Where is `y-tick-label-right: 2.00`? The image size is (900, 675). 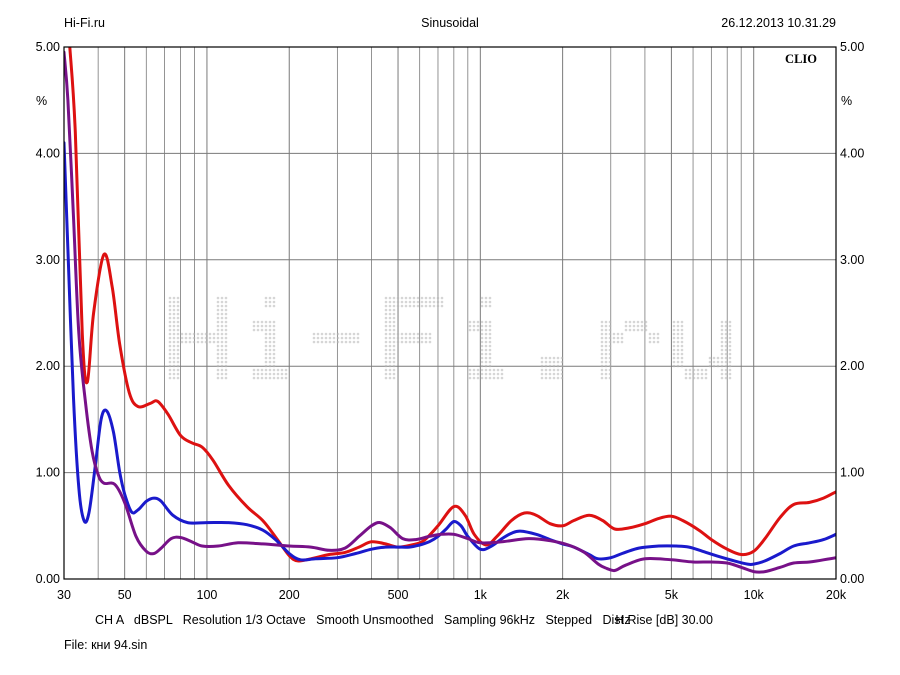
y-tick-label-right: 2.00 is located at coordinates (852, 366).